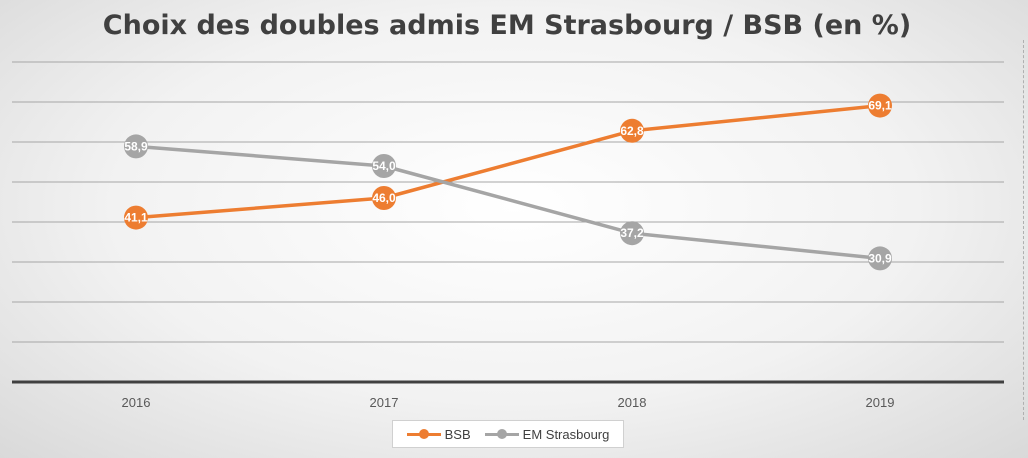  I want to click on data-point-em-strasbourg-2018, so click(632, 233).